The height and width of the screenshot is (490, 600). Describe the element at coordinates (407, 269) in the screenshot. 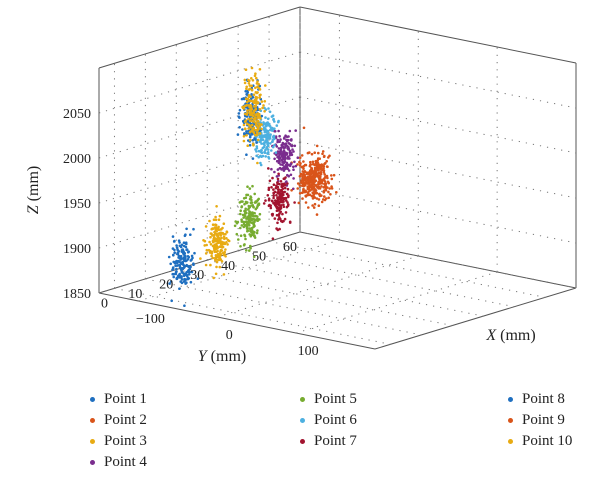

I see `grid-line-y` at that location.